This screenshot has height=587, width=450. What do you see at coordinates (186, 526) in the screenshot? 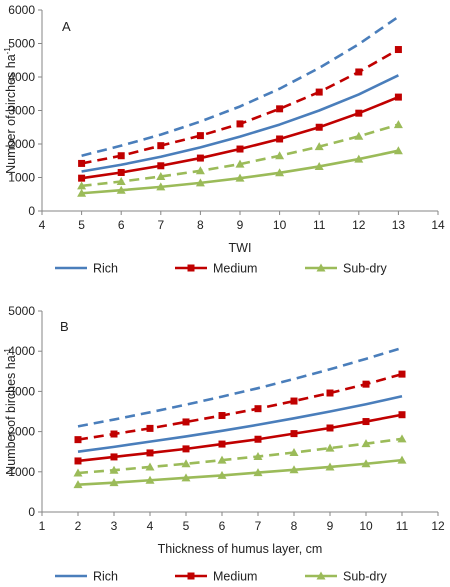
I see `x-tick-label: 5` at bounding box center [186, 526].